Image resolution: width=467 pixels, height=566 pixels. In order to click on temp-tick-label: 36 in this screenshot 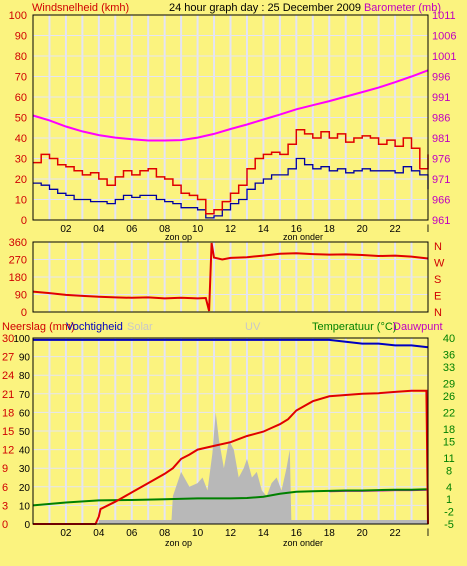, I will do `click(449, 356)`.